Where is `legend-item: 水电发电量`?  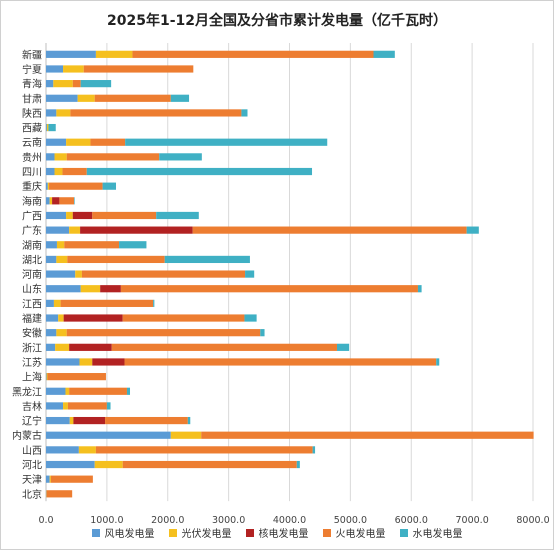 legend-item: 水电发电量 is located at coordinates (431, 532).